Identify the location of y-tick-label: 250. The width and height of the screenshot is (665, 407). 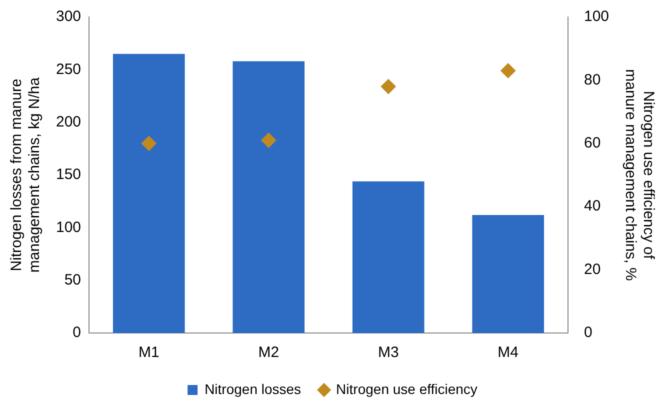
(69, 69).